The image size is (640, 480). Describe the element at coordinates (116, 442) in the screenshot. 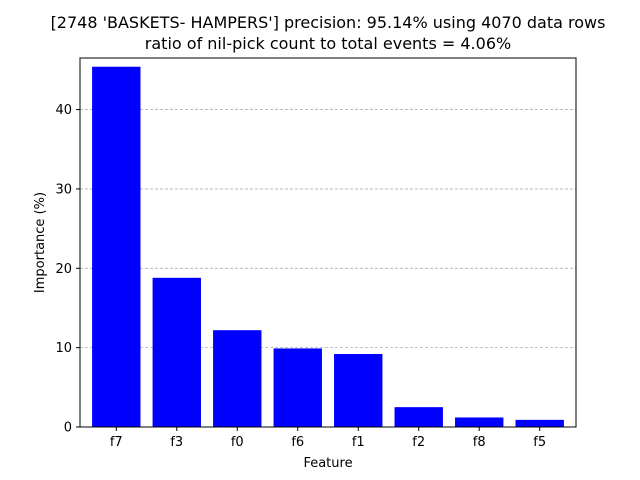

I see `x-tick-label: f7` at that location.